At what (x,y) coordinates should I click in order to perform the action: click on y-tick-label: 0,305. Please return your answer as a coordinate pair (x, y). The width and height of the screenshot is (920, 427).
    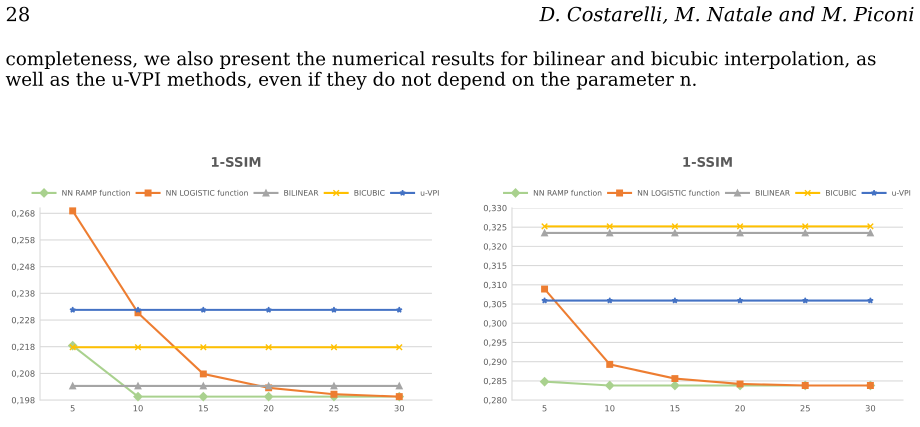
    Looking at the image, I should click on (495, 304).